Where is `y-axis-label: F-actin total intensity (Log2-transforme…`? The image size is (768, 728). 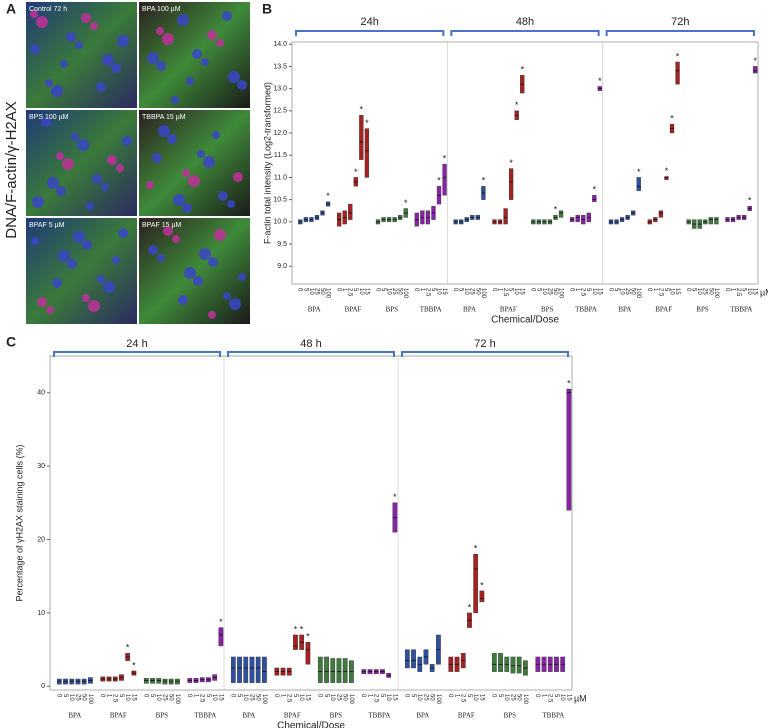 y-axis-label: F-actin total intensity (Log2-transforme… is located at coordinates (267, 163).